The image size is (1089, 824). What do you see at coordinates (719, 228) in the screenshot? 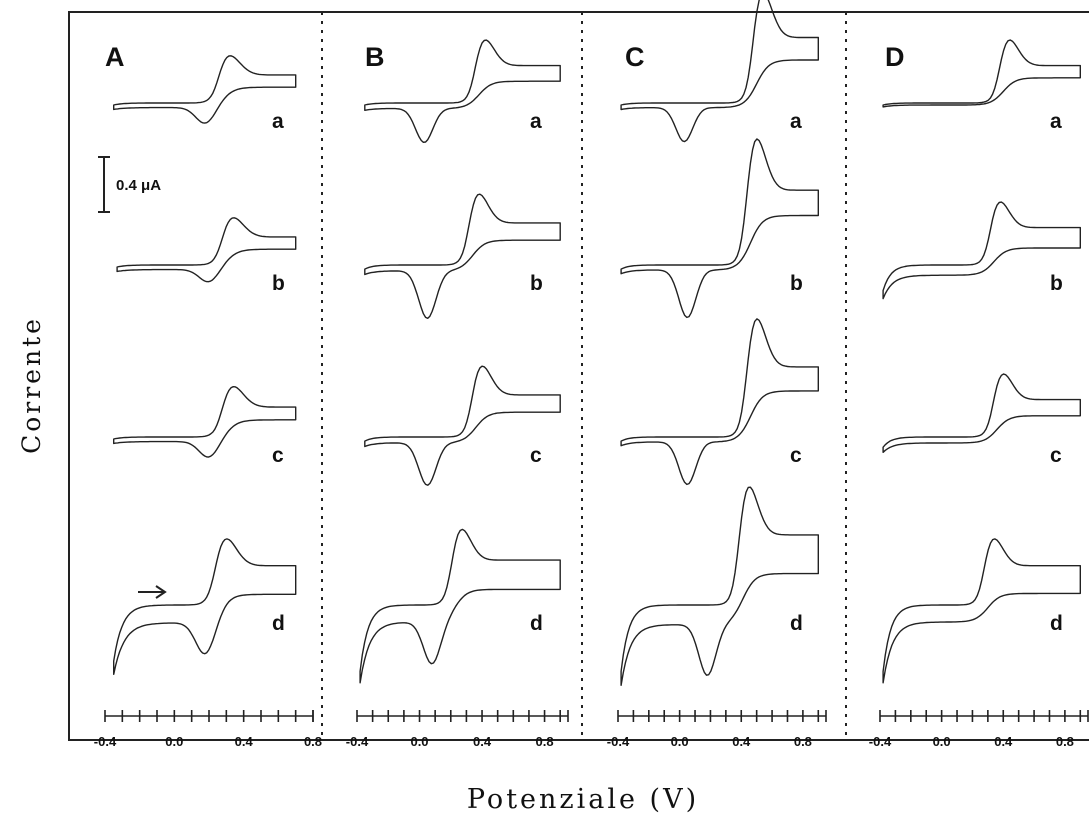
I see `cv-curve-cb` at bounding box center [719, 228].